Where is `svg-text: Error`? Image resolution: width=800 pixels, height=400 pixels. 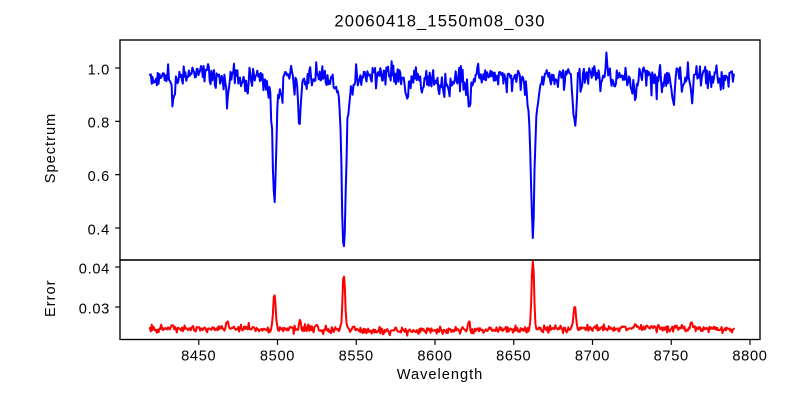 svg-text: Error is located at coordinates (51, 298).